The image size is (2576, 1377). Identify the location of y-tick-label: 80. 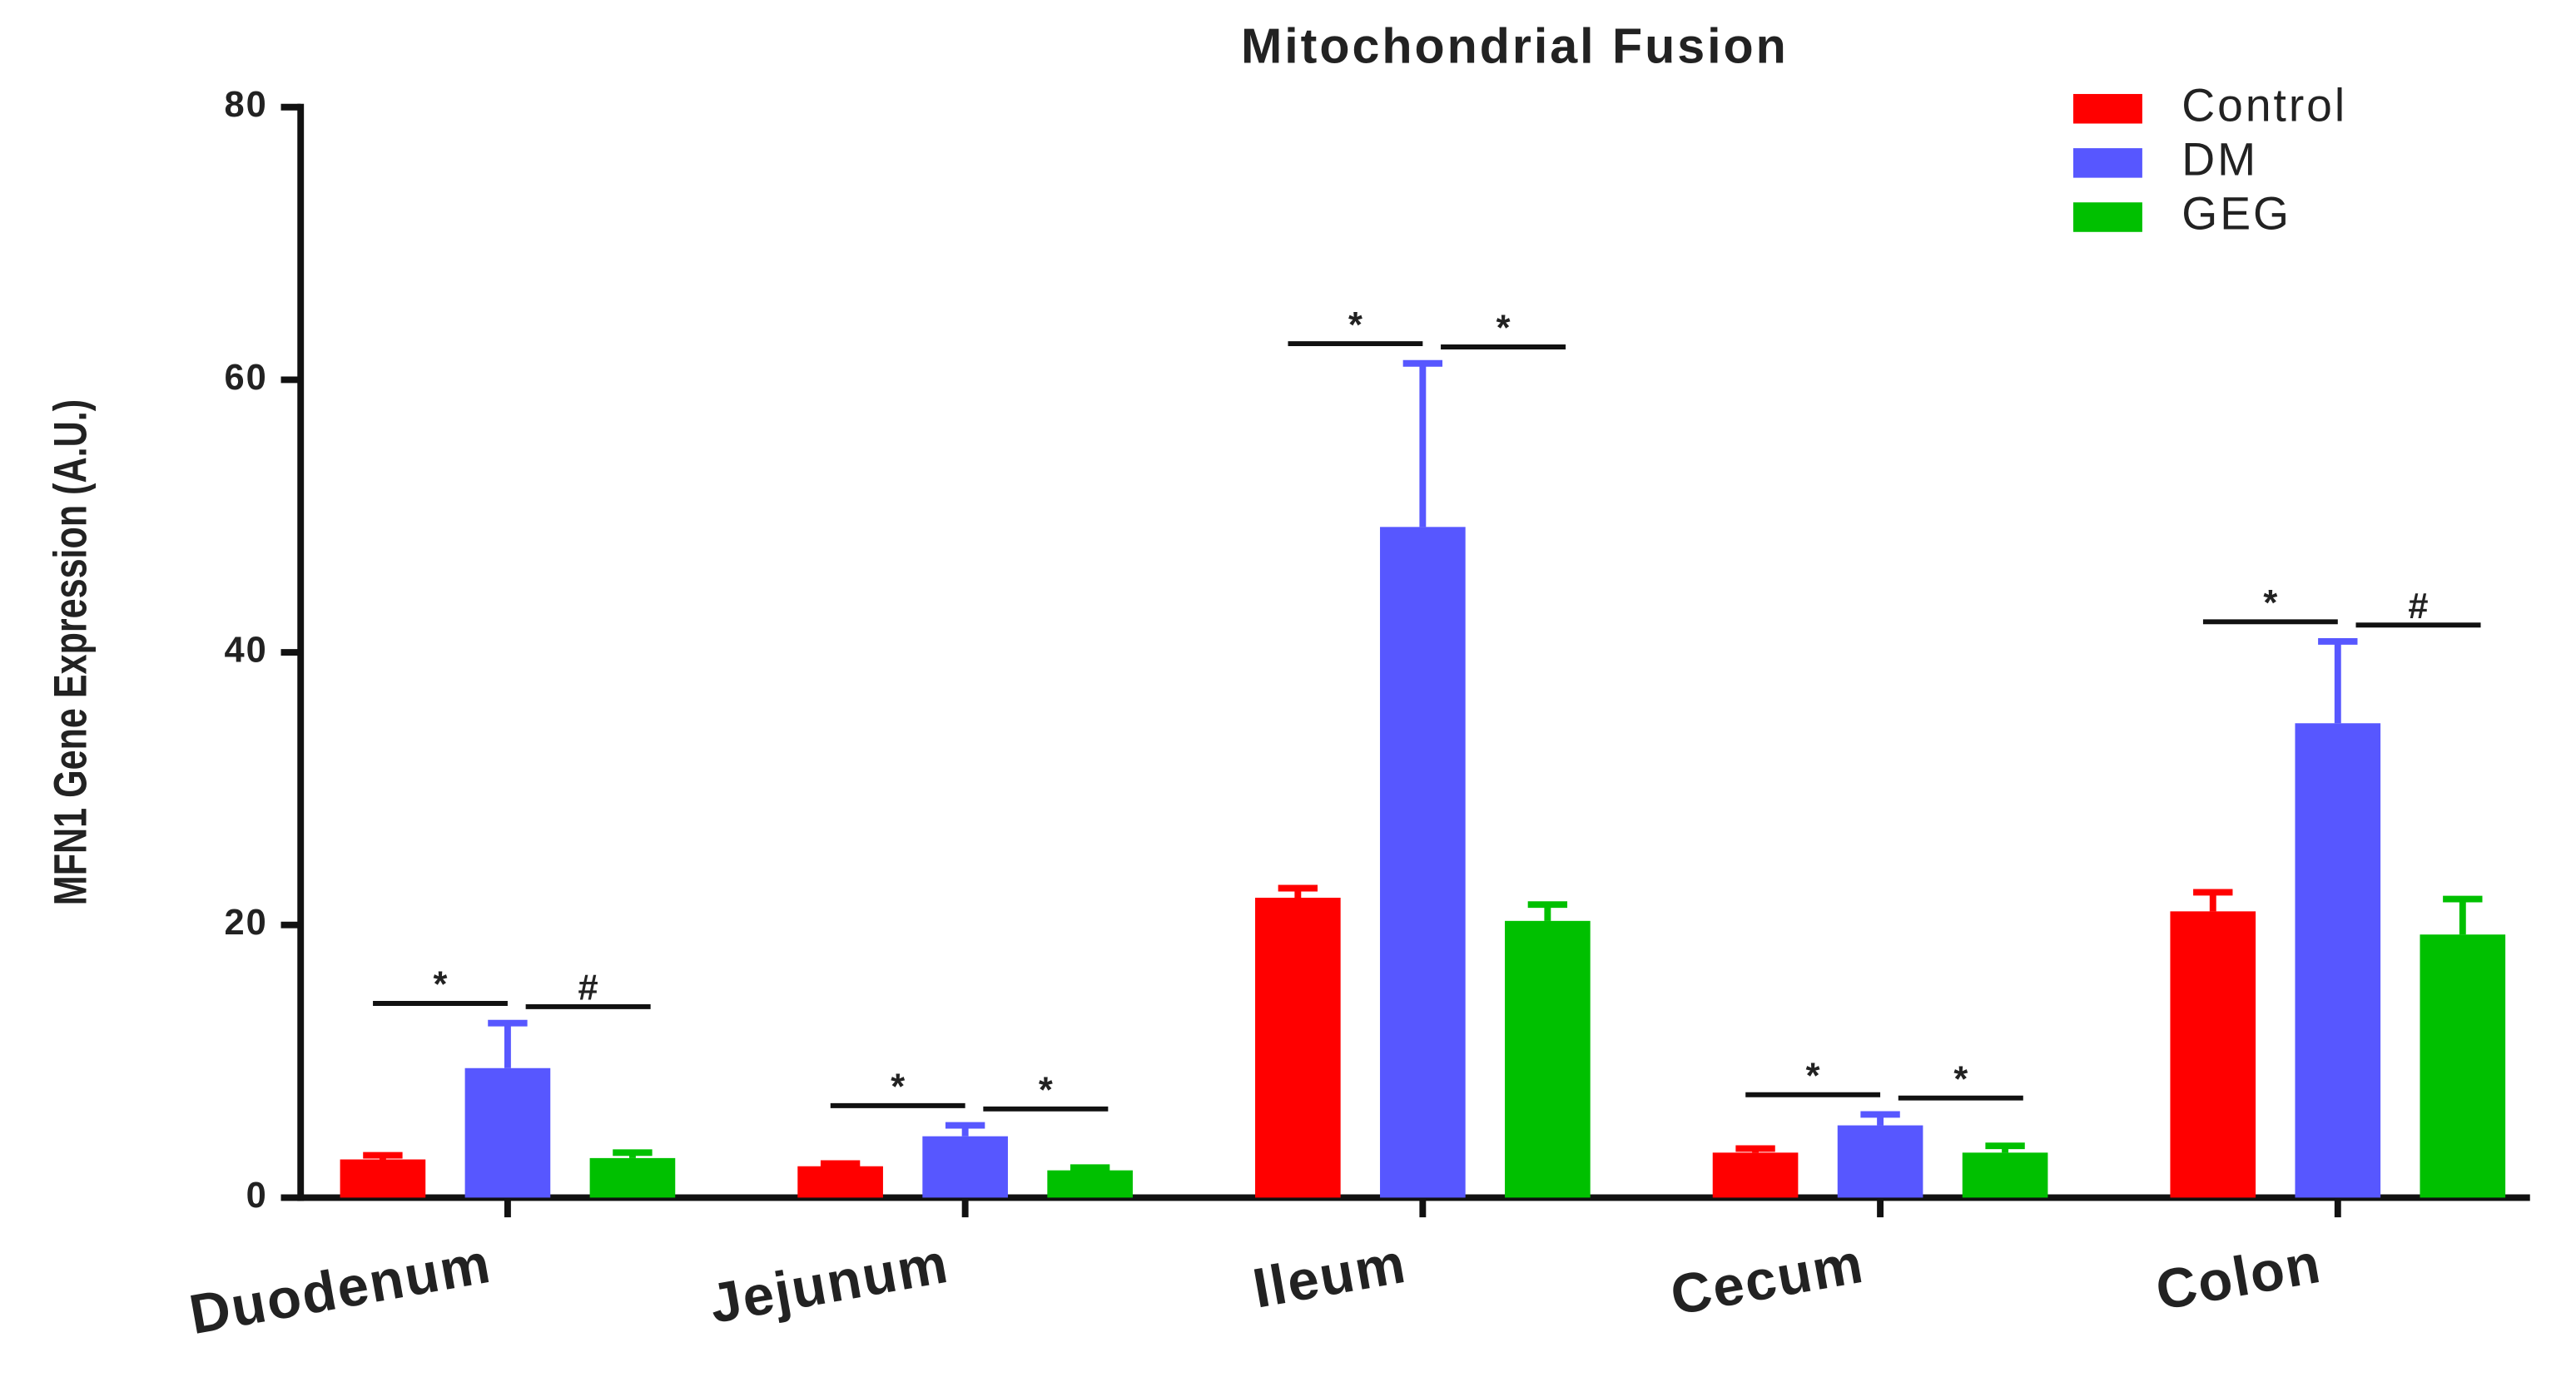
(246, 105).